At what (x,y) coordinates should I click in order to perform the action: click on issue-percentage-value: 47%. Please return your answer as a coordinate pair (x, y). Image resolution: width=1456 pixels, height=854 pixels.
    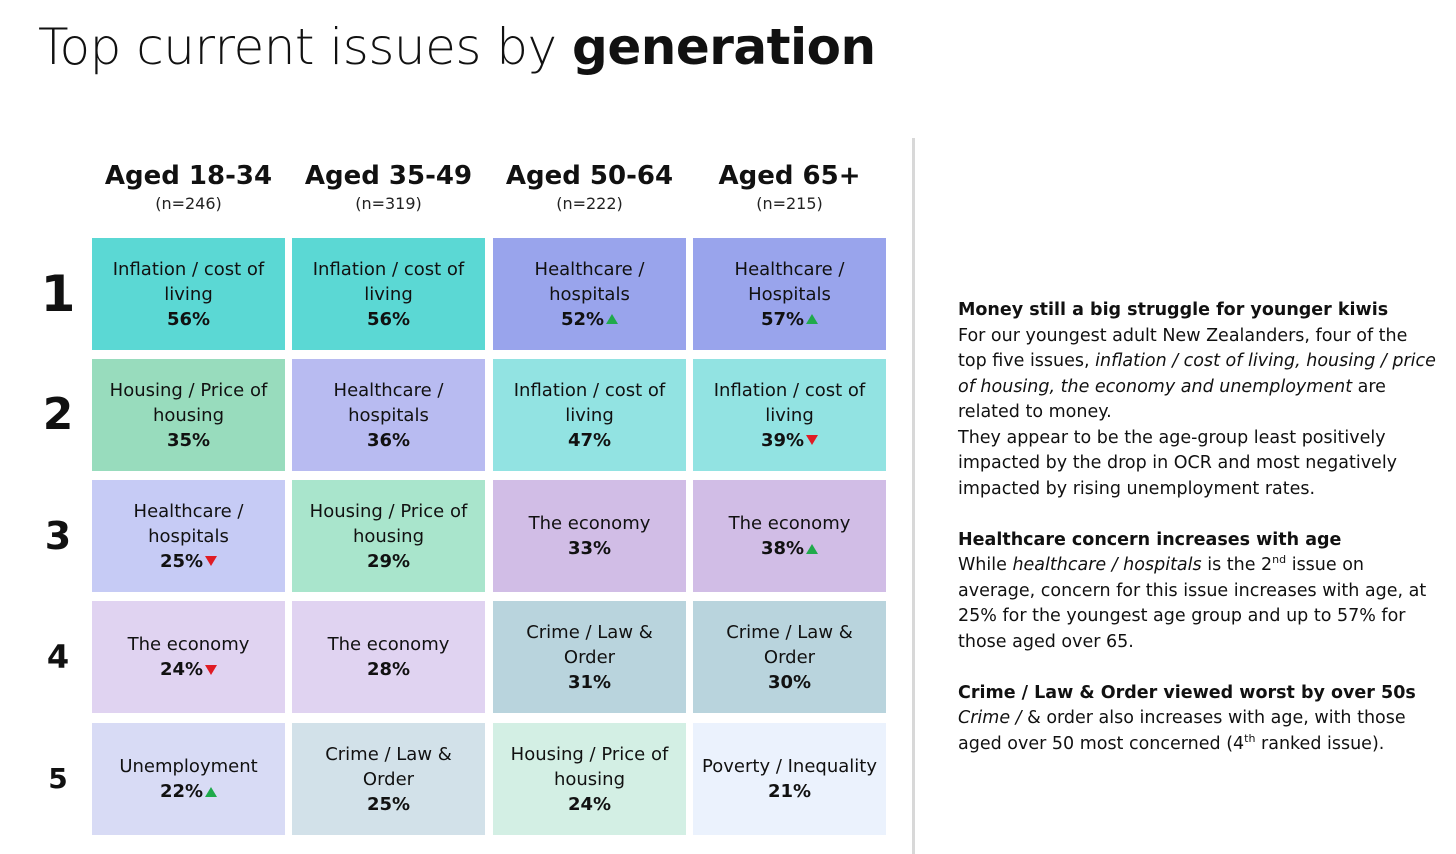
    Looking at the image, I should click on (589, 440).